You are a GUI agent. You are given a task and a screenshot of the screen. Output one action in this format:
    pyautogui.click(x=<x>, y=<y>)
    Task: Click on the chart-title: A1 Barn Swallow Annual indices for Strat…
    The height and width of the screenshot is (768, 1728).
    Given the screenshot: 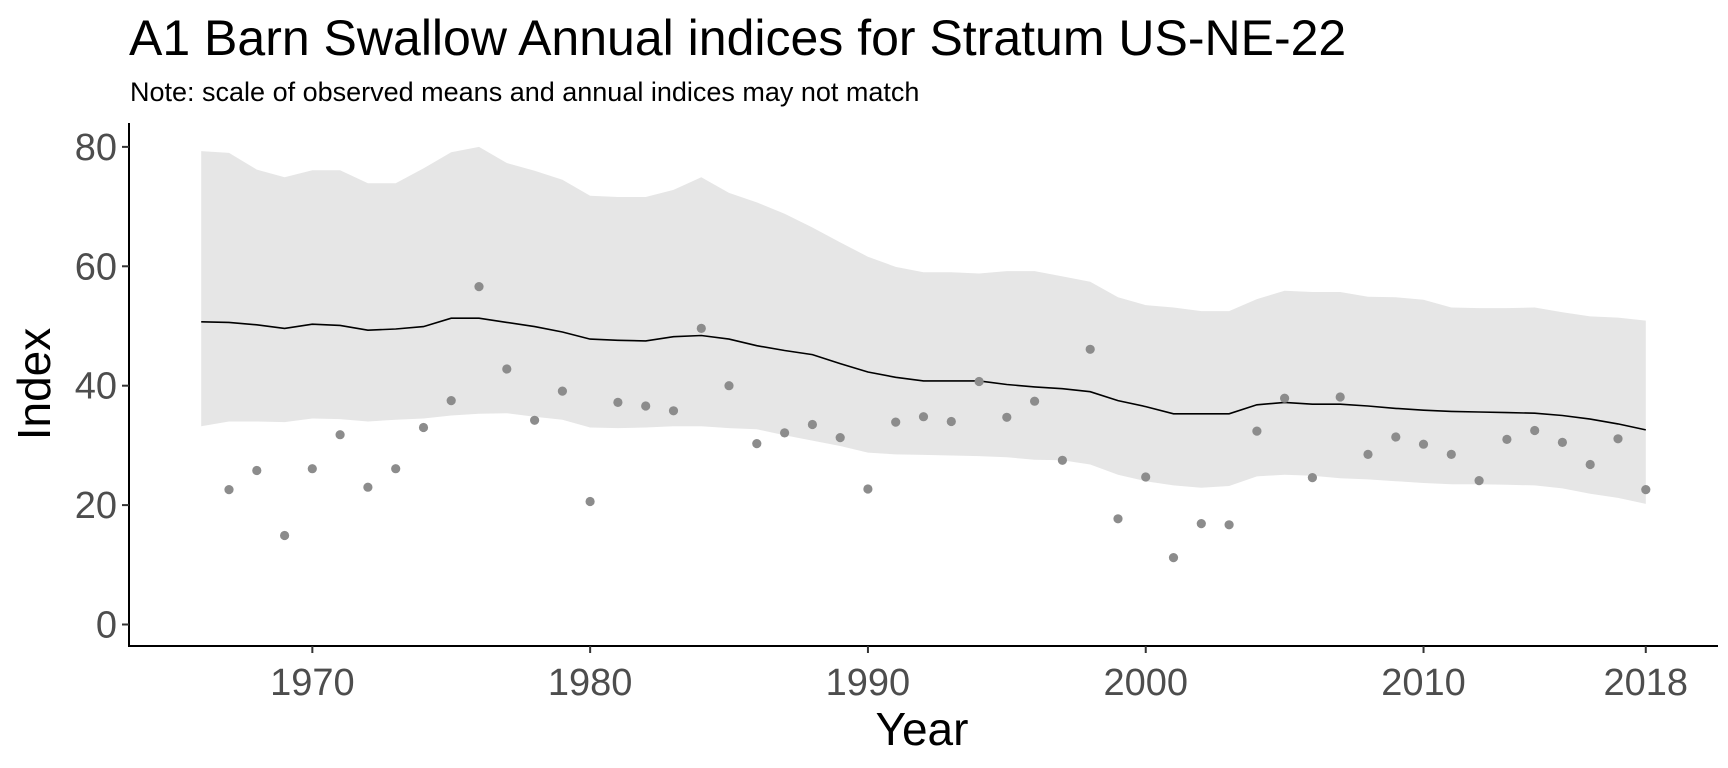 What is the action you would take?
    pyautogui.click(x=738, y=38)
    